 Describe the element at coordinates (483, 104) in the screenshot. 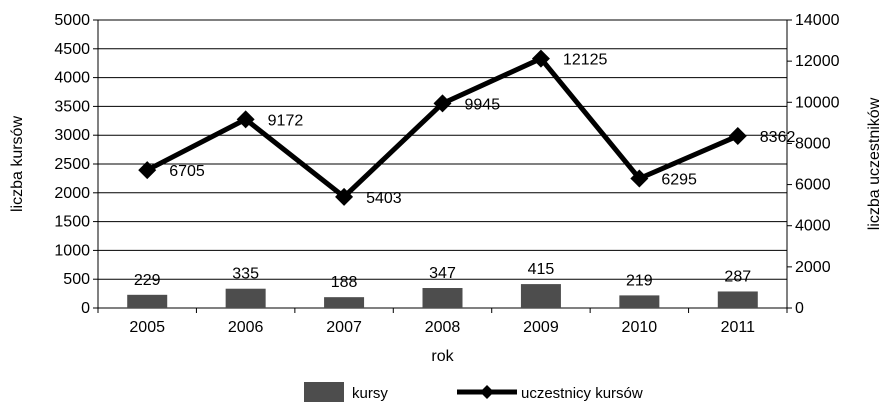

I see `line-data-label: 9945` at that location.